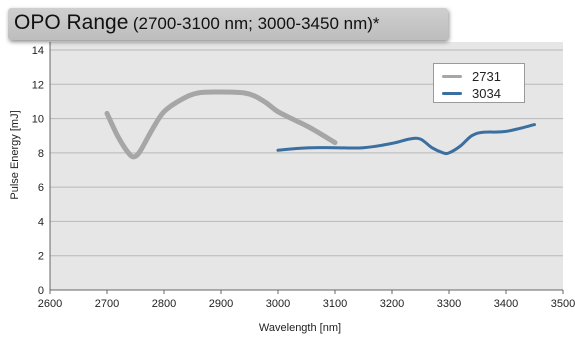 This screenshot has width=575, height=339. I want to click on x-tick-label: 3500, so click(563, 304).